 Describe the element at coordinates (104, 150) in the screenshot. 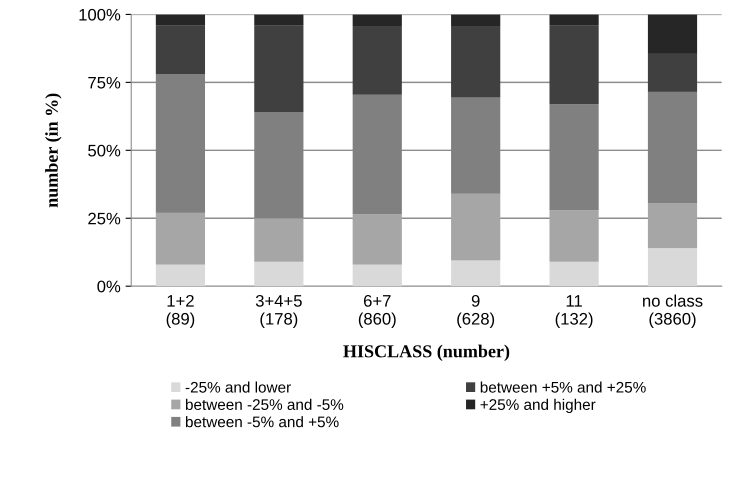

I see `y-tick-label: 50%` at that location.